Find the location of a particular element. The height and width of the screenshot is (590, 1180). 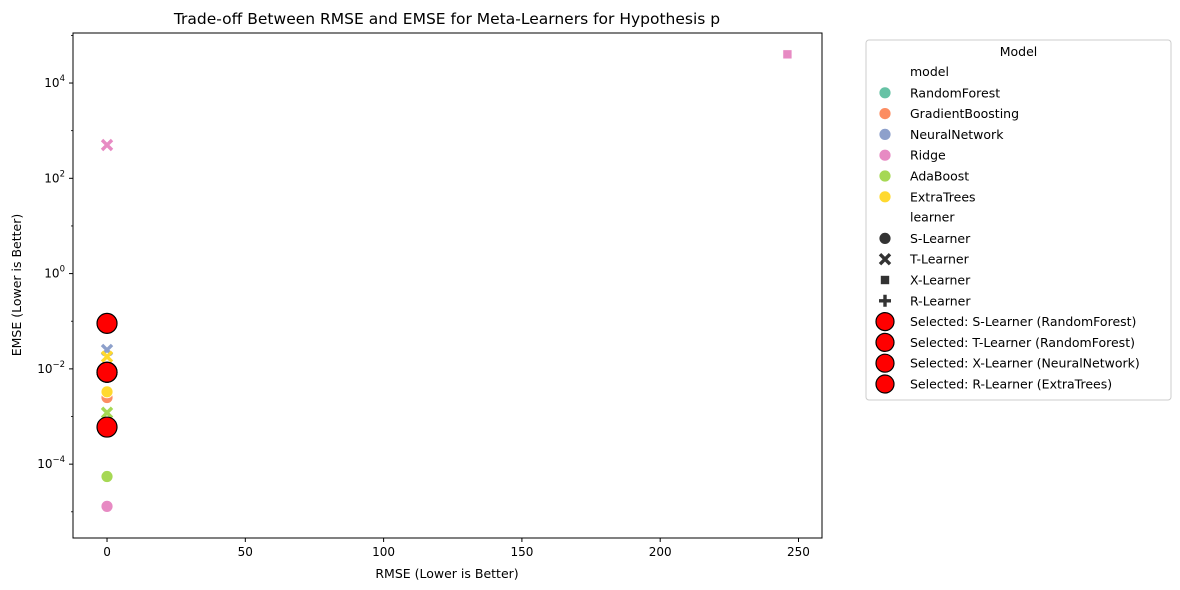

legend-learner-label: S-Learner is located at coordinates (940, 238).